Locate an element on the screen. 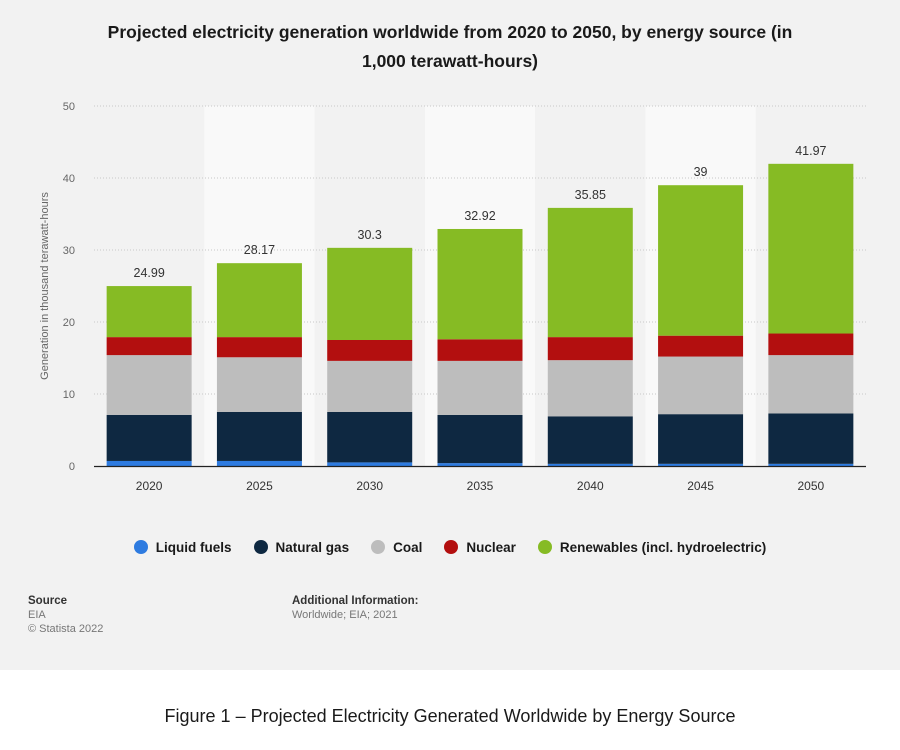  copyright: © Statista 2022 is located at coordinates (66, 629).